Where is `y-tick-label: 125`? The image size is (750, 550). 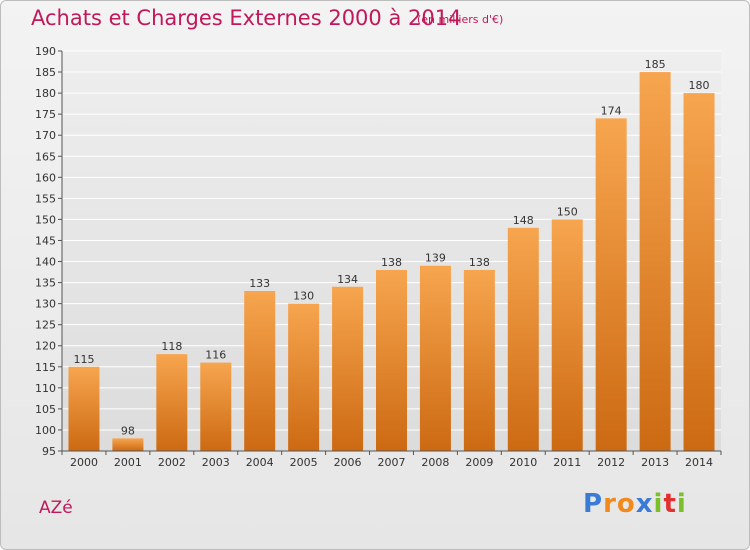 y-tick-label: 125 is located at coordinates (45, 325).